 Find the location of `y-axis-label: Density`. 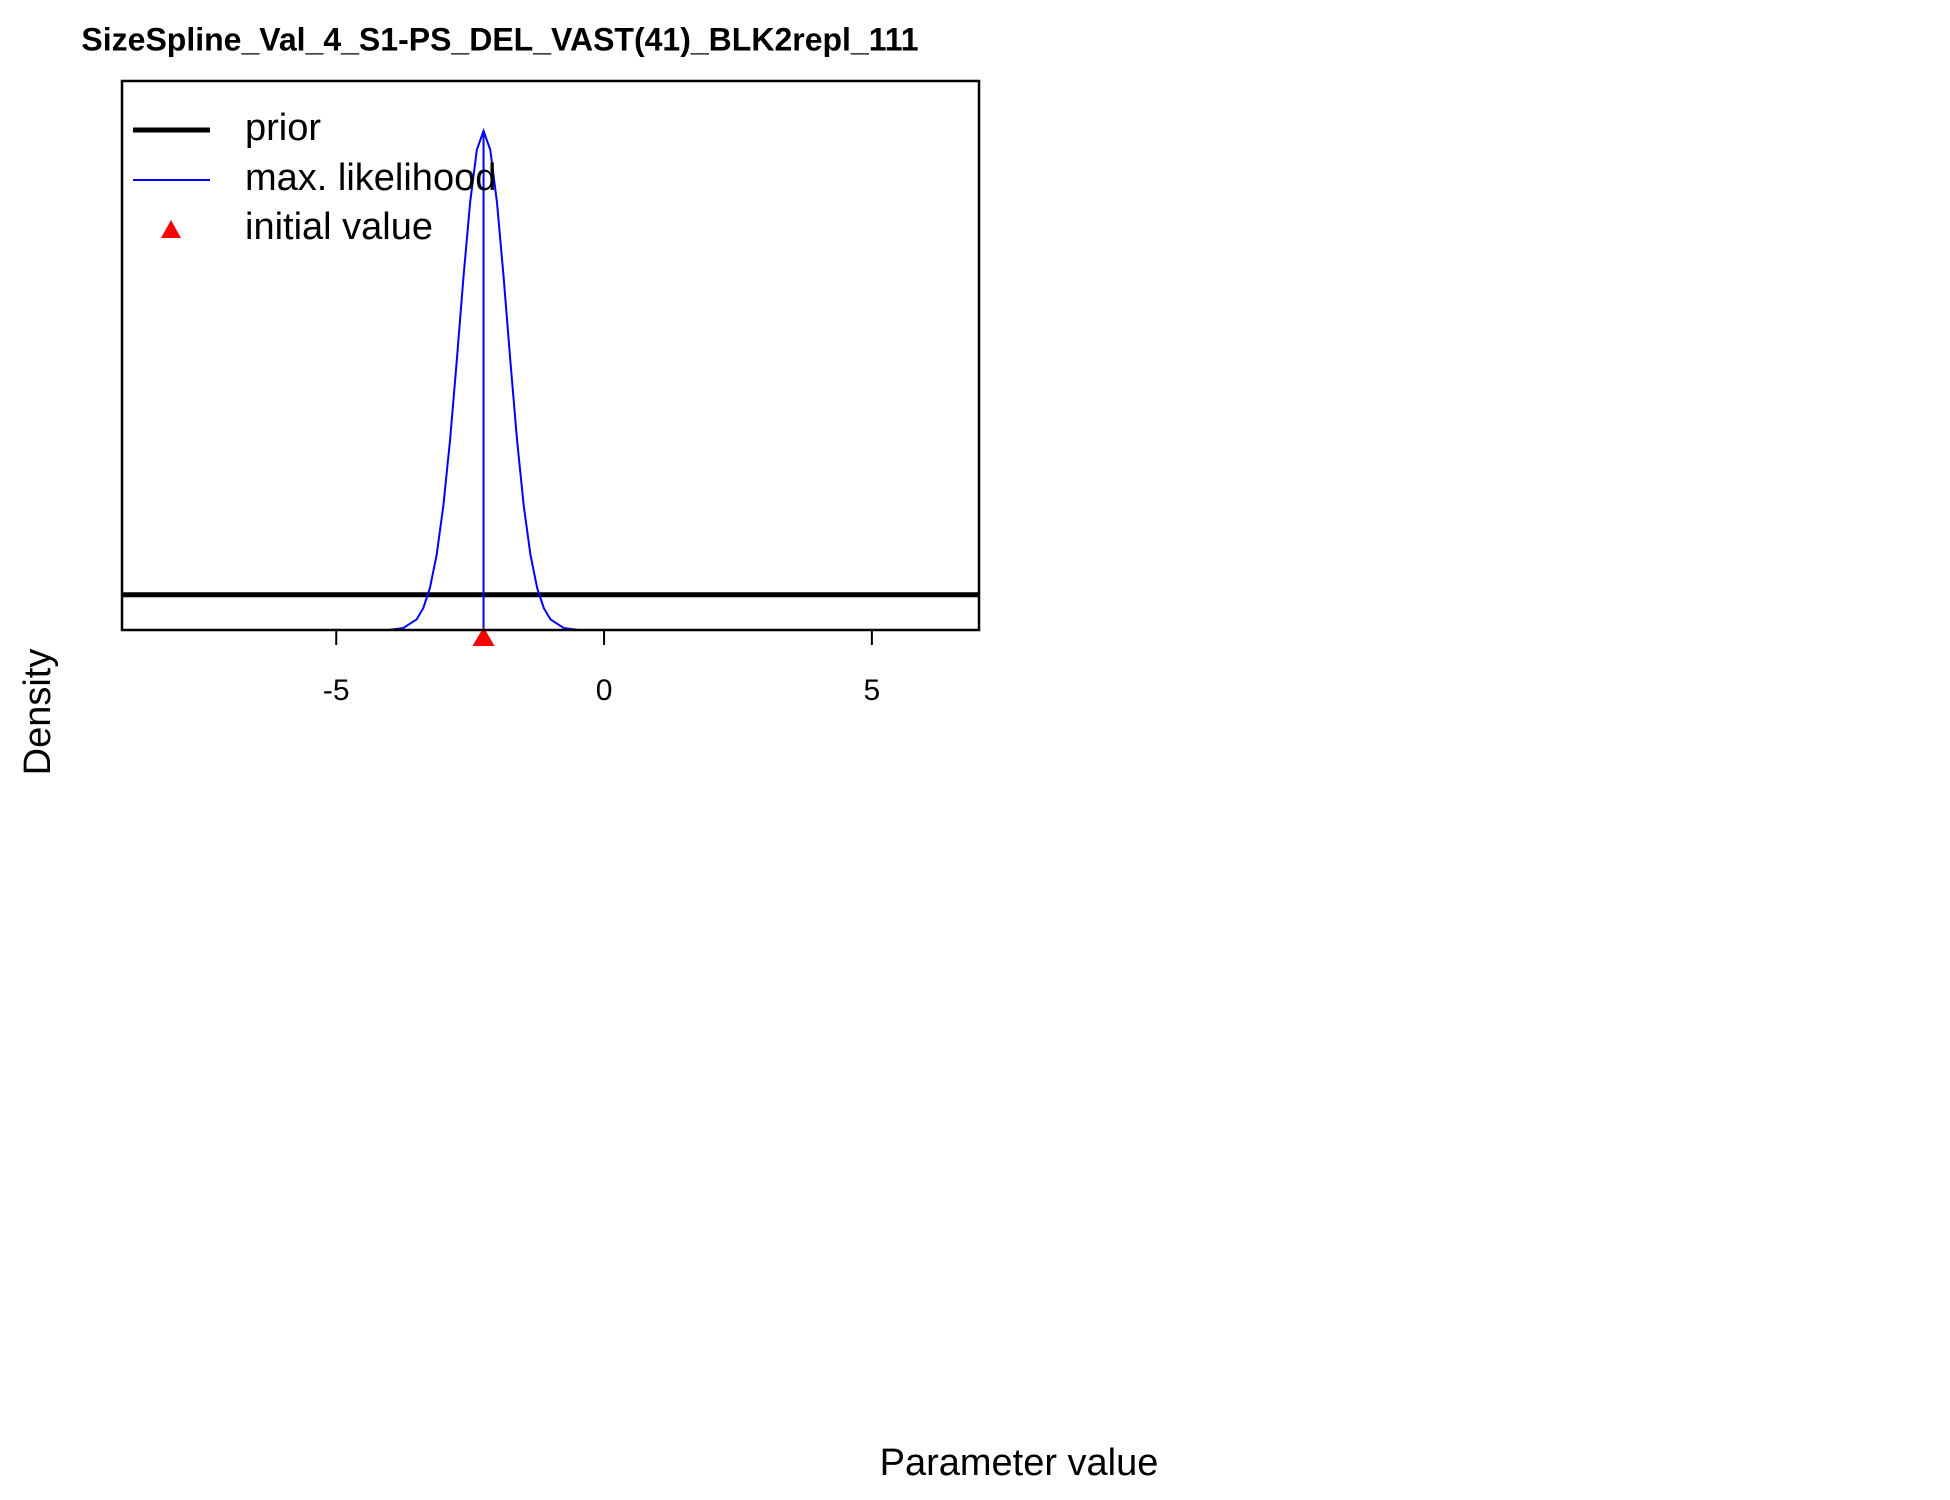

y-axis-label: Density is located at coordinates (38, 712).